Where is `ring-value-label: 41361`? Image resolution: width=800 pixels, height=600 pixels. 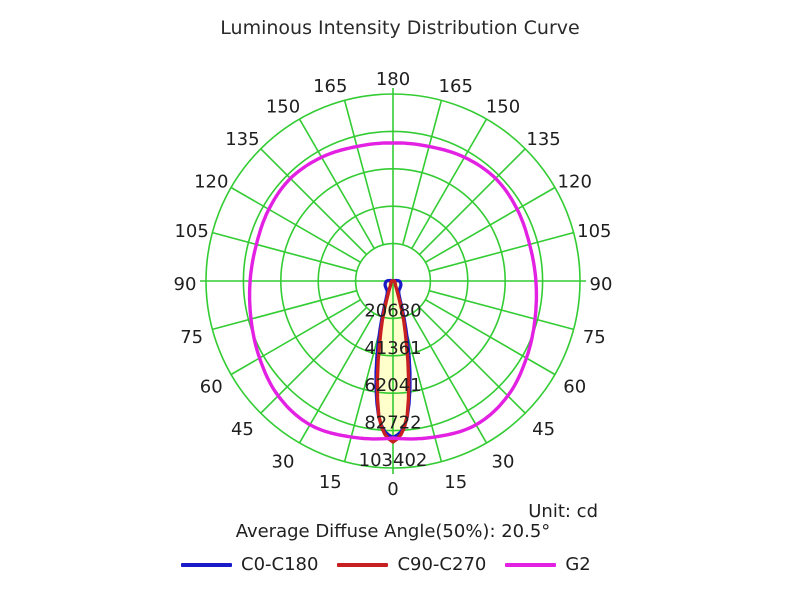 ring-value-label: 41361 is located at coordinates (392, 348).